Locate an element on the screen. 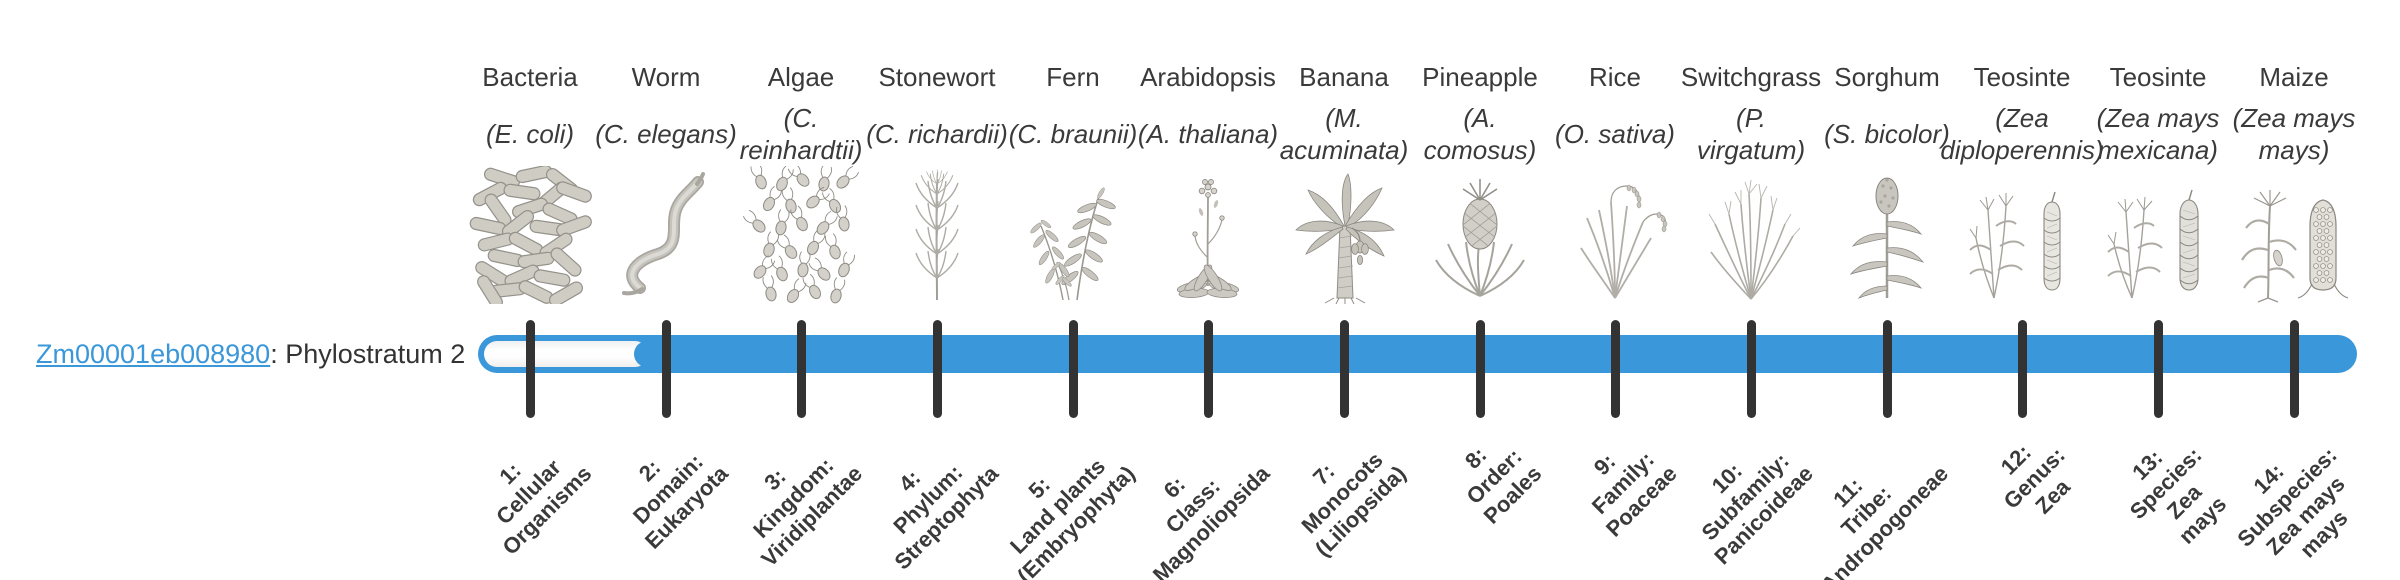 Image resolution: width=2400 pixels, height=580 pixels. organism-scientific-name: (C. richardii) is located at coordinates (937, 133).